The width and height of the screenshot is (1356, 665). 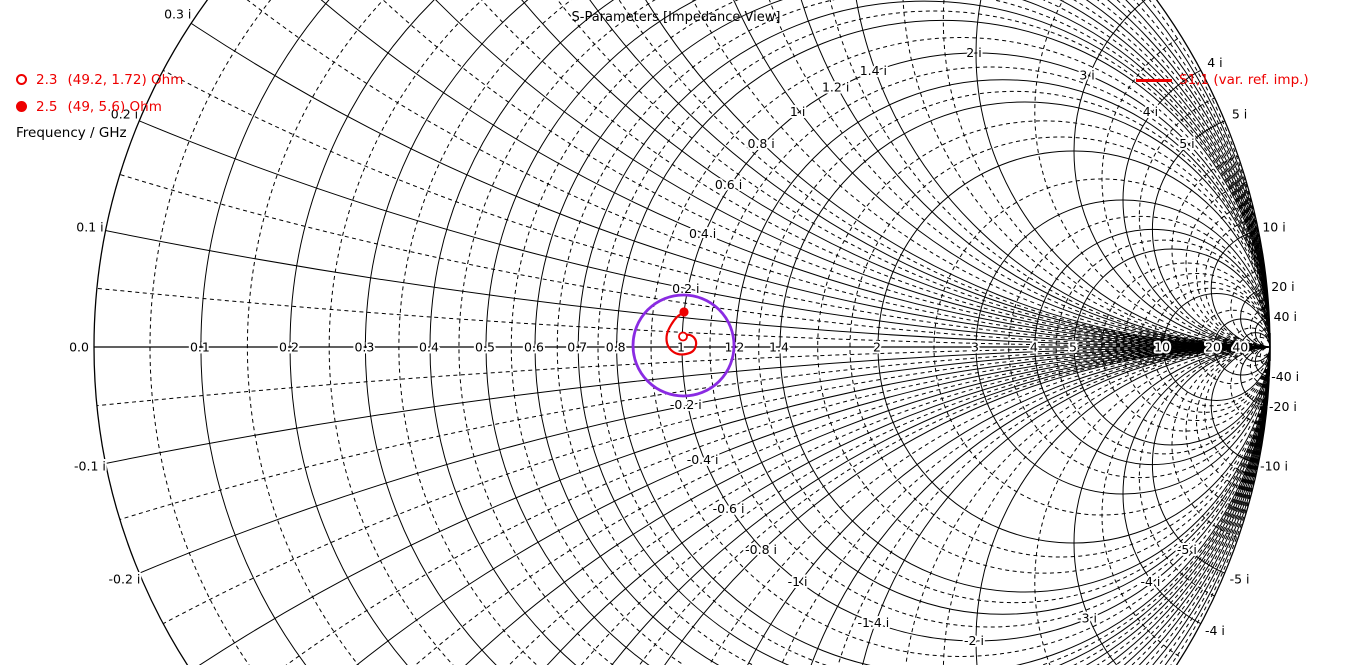 I want to click on reactance-label: 2 i, so click(x=973, y=52).